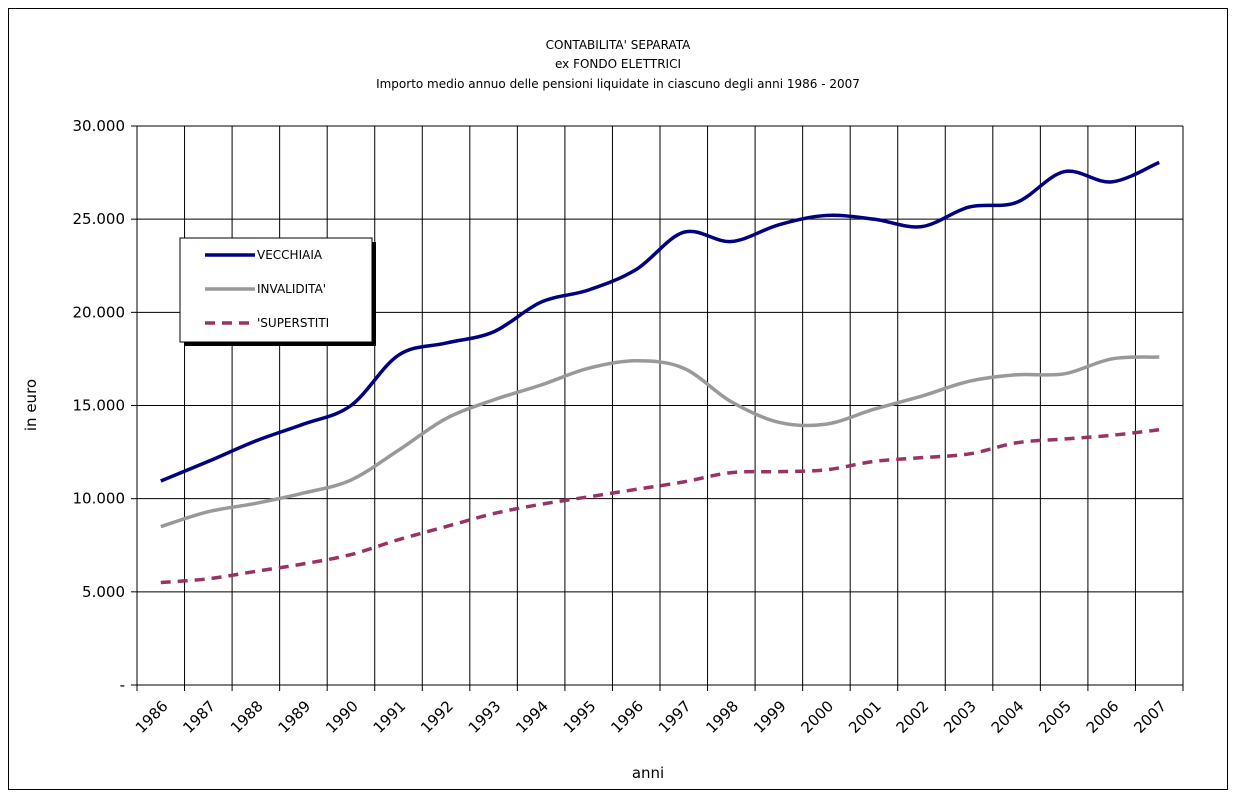  I want to click on chart-title: CONTABILITA' SEPARATA, so click(619, 45).